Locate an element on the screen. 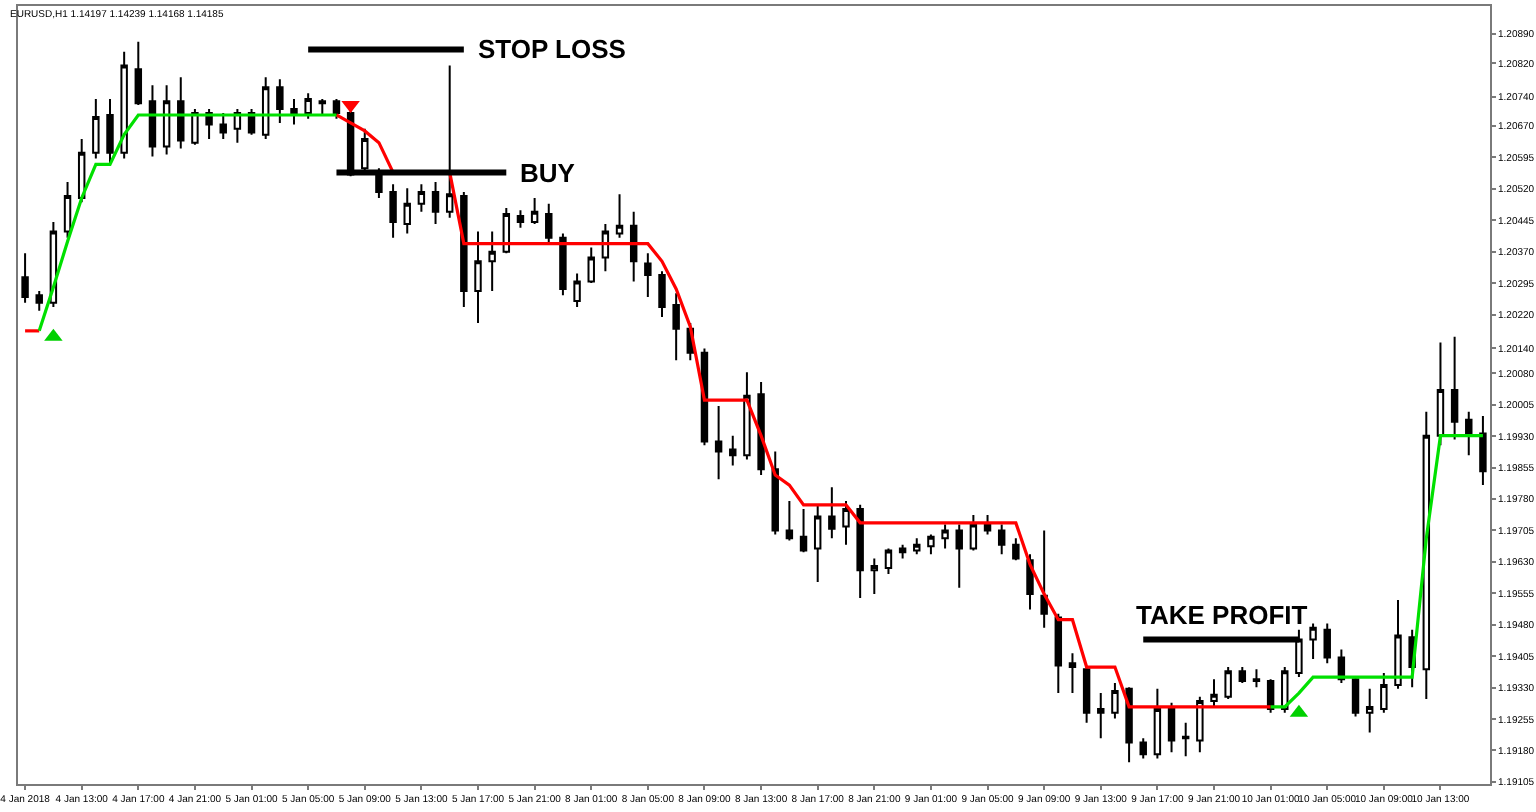 Image resolution: width=1536 pixels, height=812 pixels. series-label: STOP LOSS is located at coordinates (552, 49).